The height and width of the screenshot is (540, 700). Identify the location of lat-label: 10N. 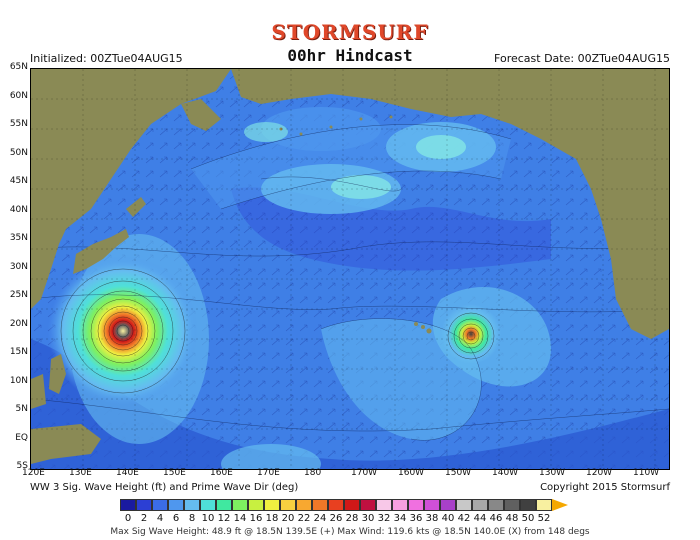
(18, 380).